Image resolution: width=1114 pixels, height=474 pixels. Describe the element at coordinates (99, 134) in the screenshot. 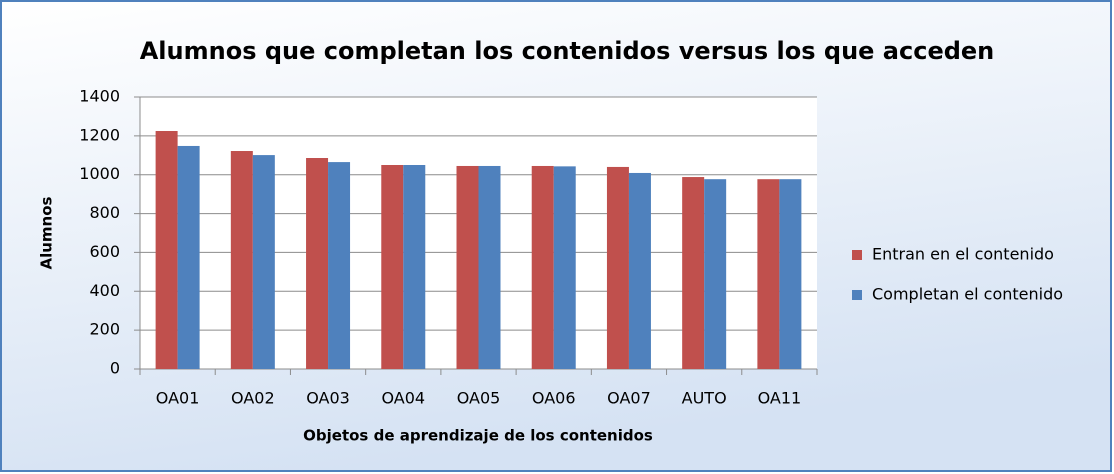

I see `y-tick-label: 1200` at that location.